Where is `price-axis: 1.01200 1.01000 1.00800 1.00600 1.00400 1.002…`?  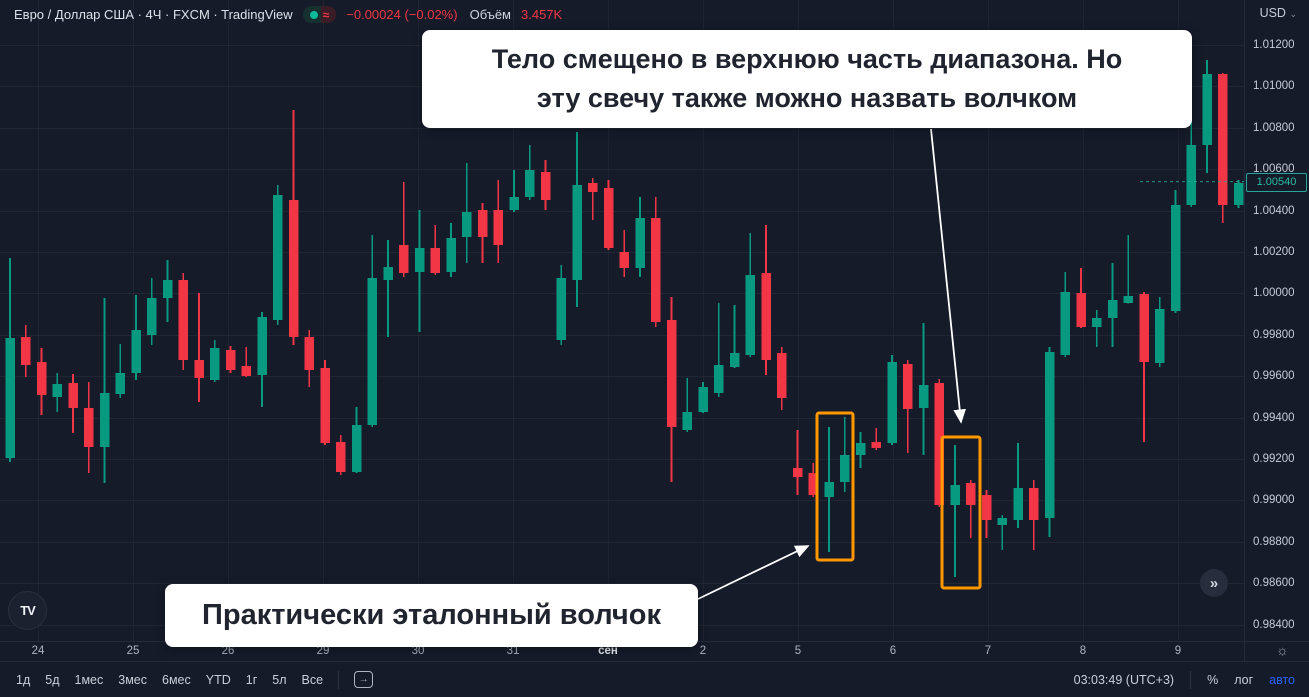
price-axis: 1.01200 1.01000 1.00800 1.00600 1.00400 1.002… is located at coordinates (1277, 320).